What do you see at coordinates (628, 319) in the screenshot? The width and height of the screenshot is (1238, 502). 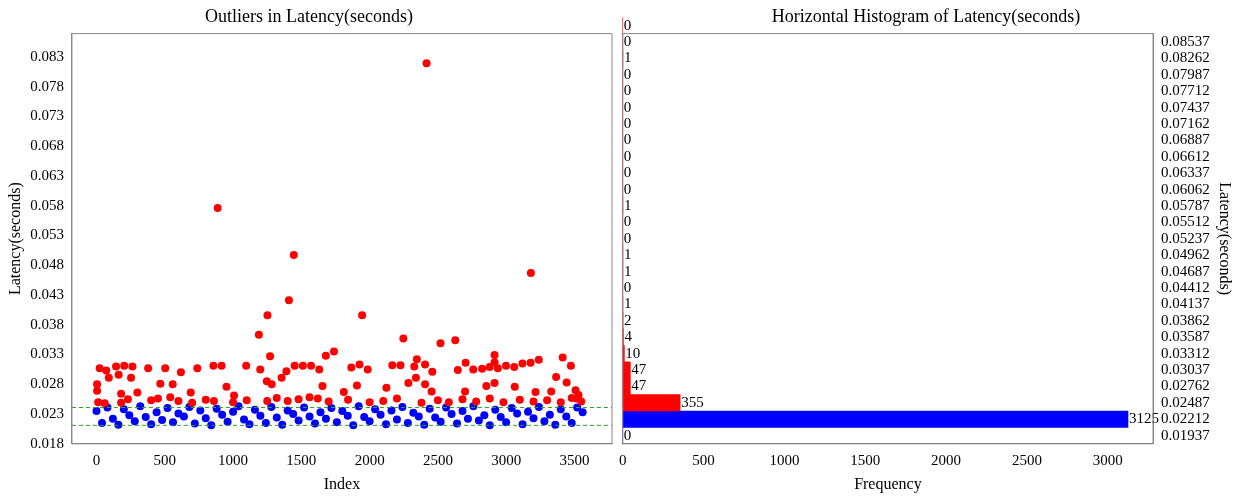 I see `data-label: 2` at bounding box center [628, 319].